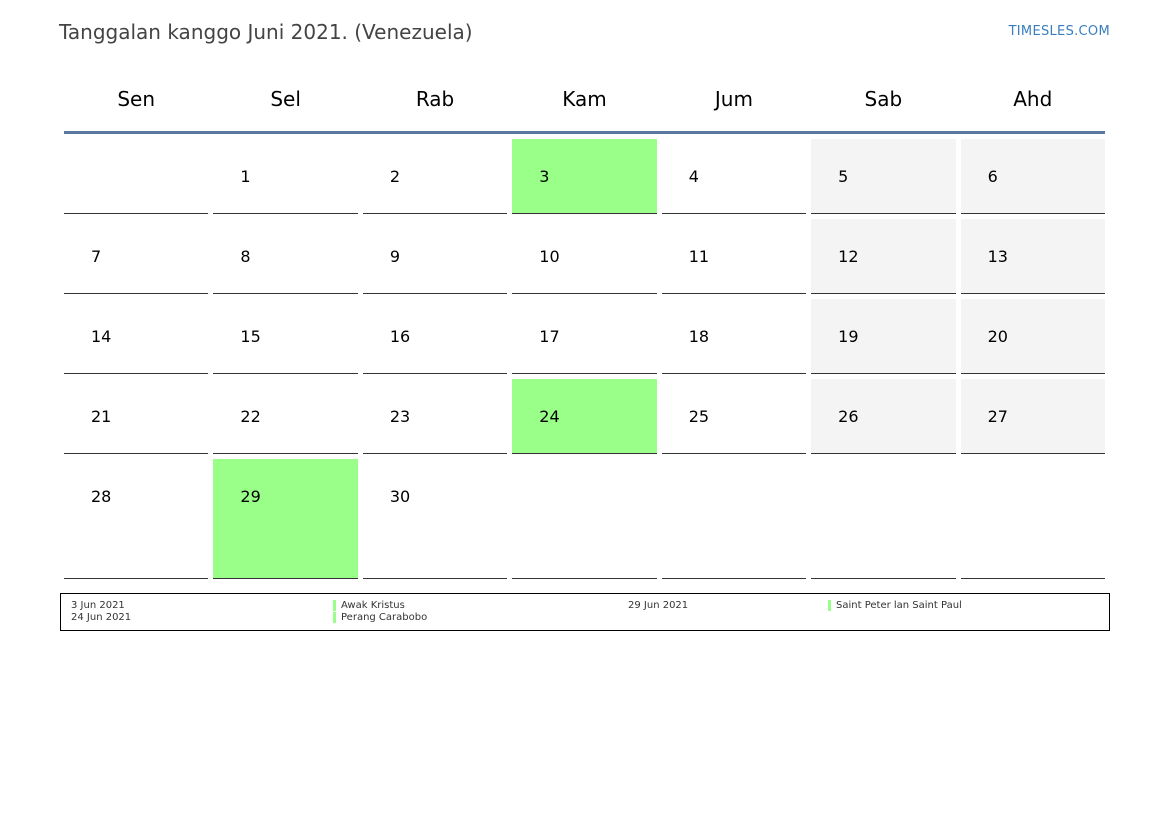 The image size is (1169, 827). Describe the element at coordinates (1032, 336) in the screenshot. I see `day-cell: 20` at that location.